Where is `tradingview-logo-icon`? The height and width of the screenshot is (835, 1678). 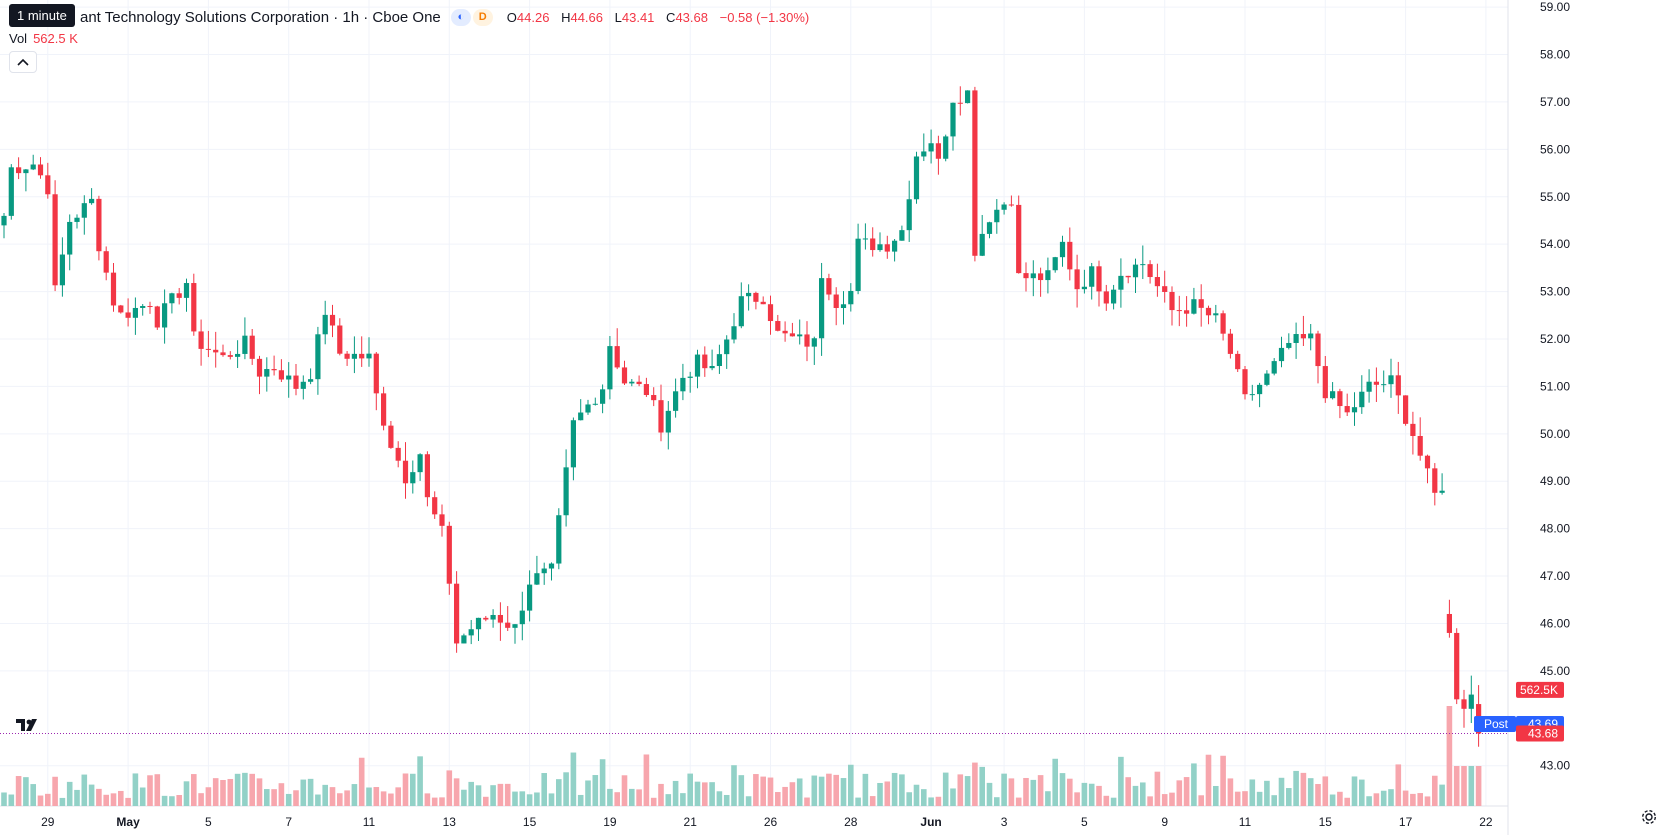
tradingview-logo-icon is located at coordinates (29, 725).